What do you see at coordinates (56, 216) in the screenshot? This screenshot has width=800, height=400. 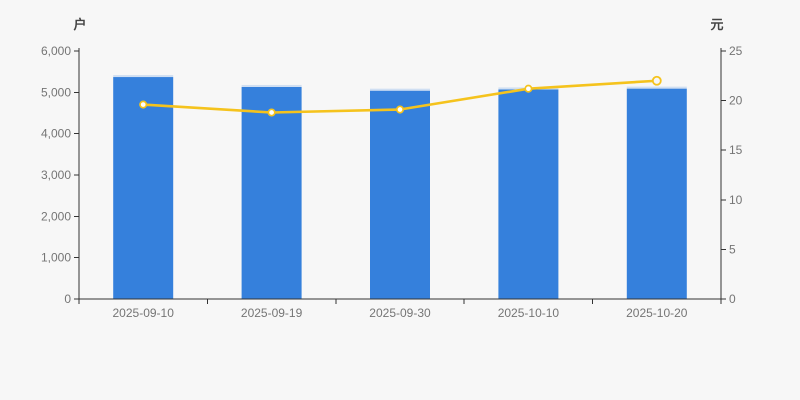 I see `left-axis-tick-label: 2,000` at bounding box center [56, 216].